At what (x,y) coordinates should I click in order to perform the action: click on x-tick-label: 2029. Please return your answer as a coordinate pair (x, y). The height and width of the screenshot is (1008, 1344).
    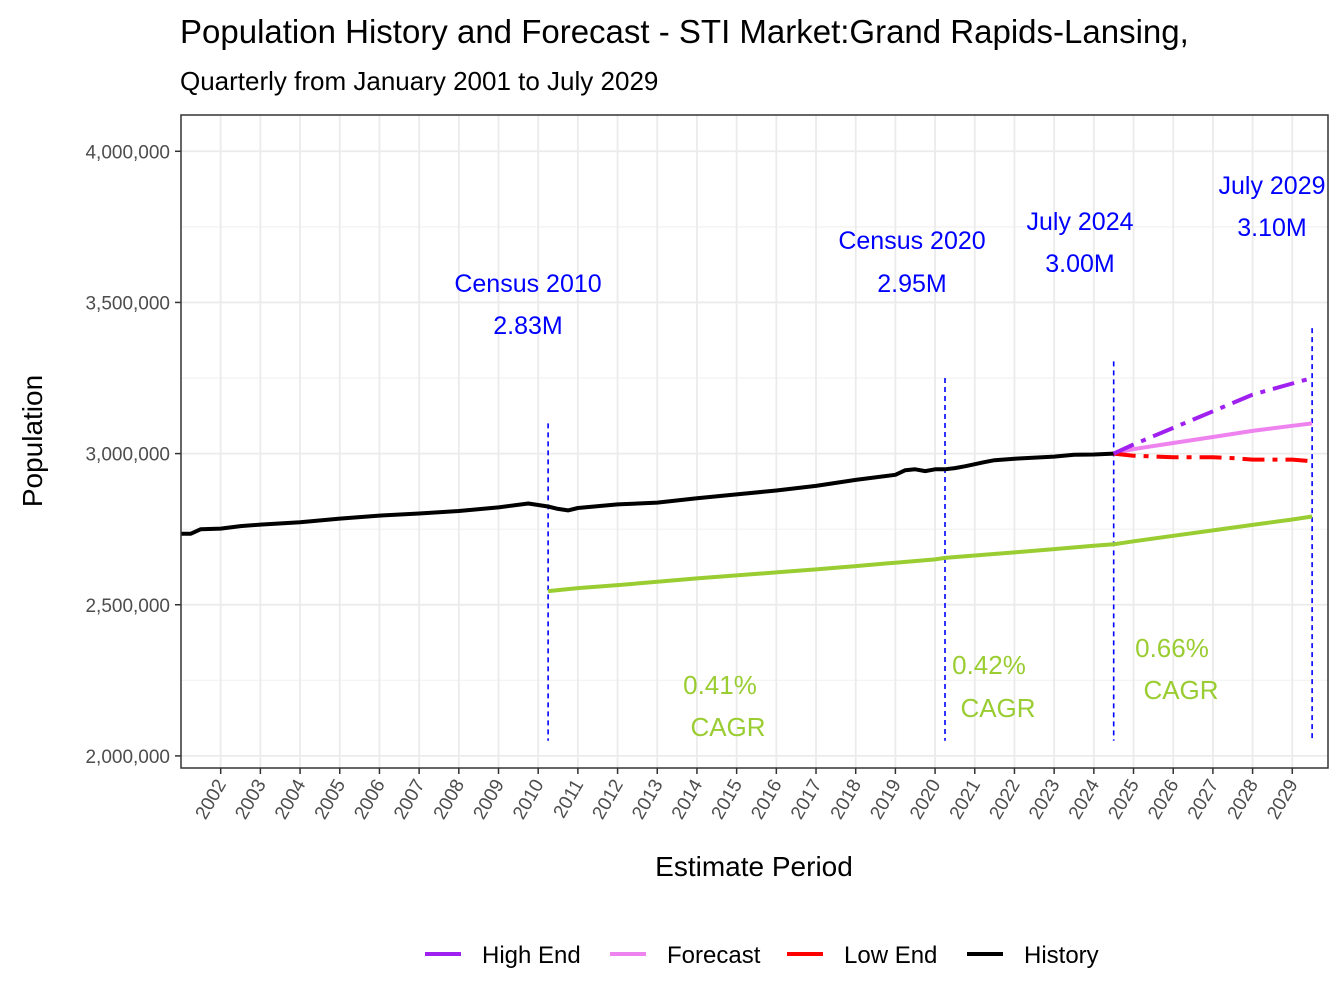
    Looking at the image, I should click on (1282, 799).